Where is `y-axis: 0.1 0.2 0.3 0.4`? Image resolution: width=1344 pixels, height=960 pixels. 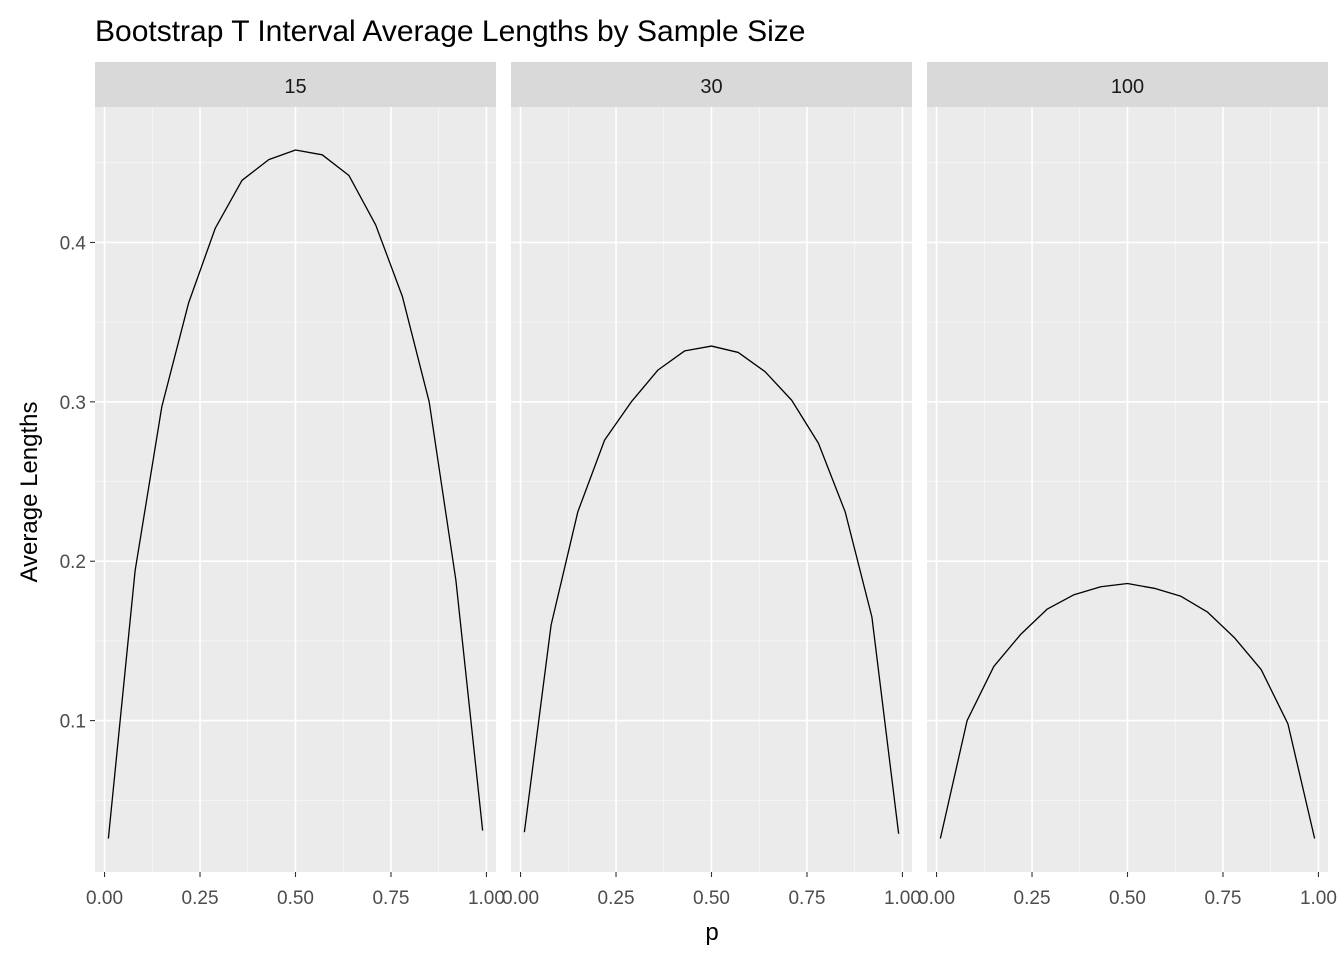
y-axis: 0.1 0.2 0.3 0.4 is located at coordinates (77, 483).